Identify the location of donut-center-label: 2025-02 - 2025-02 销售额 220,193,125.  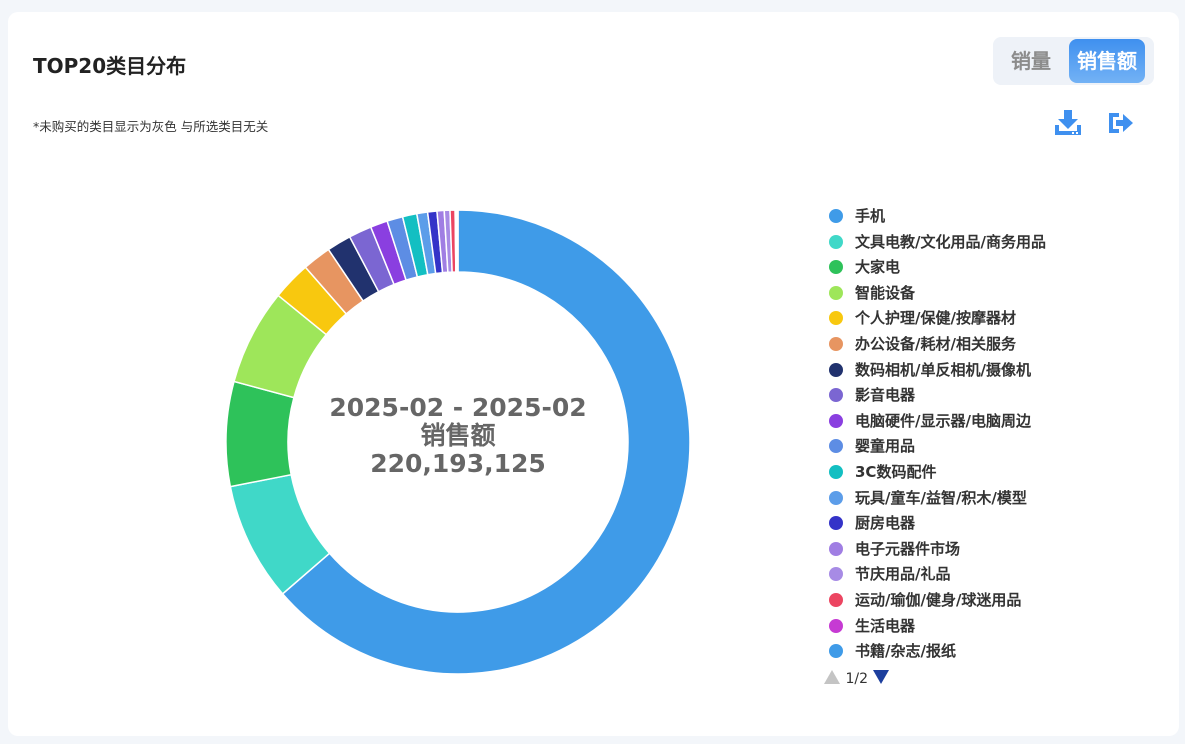
(458, 436).